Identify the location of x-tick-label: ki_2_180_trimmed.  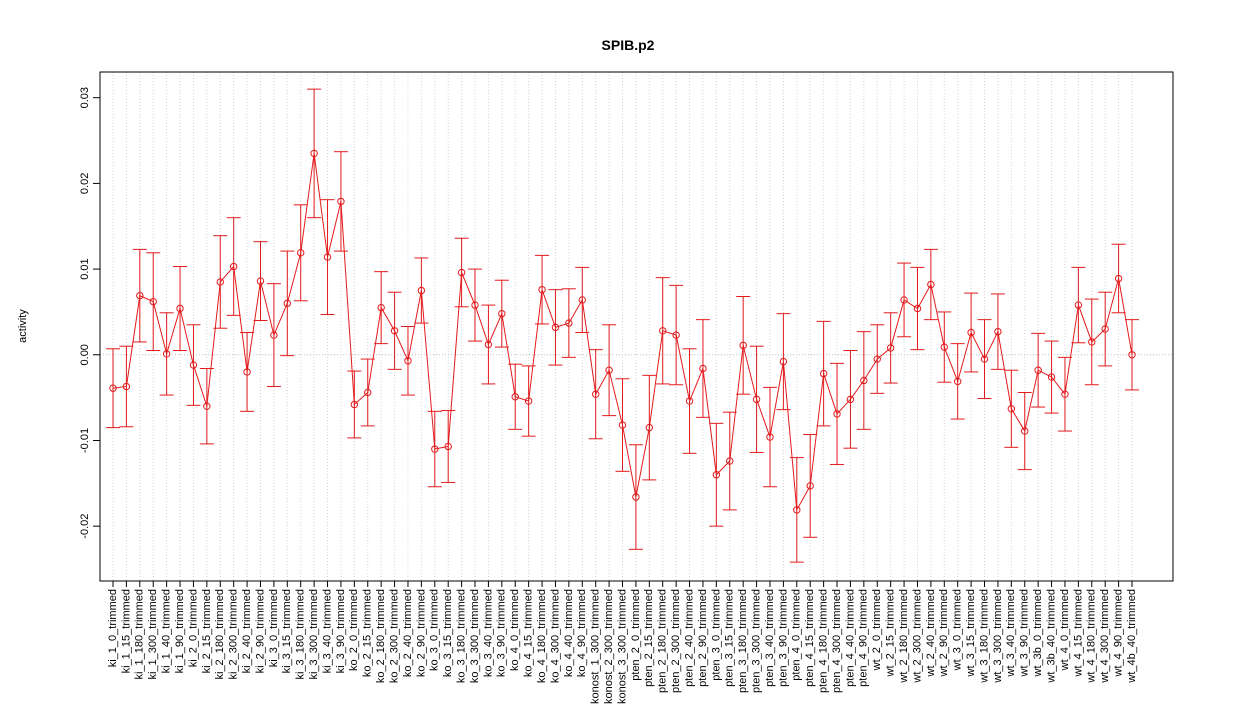
(220, 634).